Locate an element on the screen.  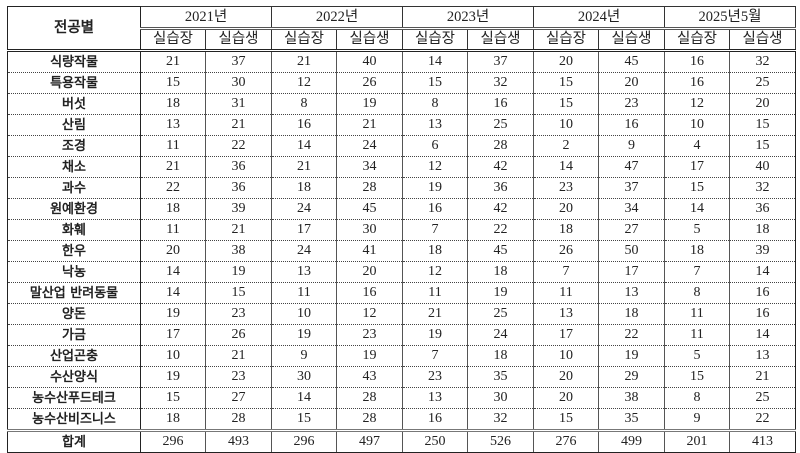
trainees-cell: 16 is located at coordinates (631, 125).